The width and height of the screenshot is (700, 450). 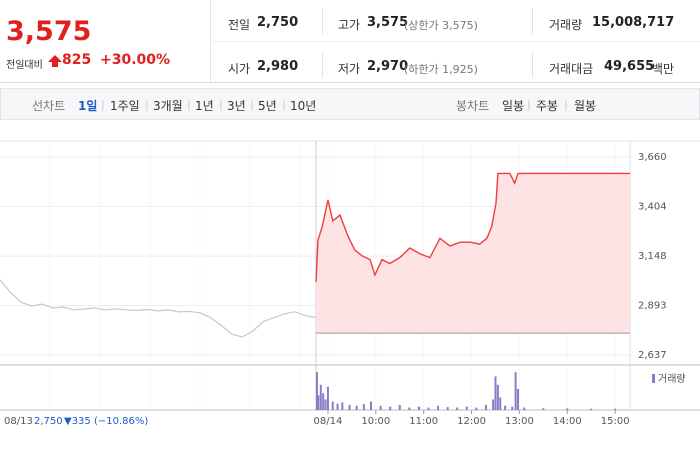 I want to click on stat-value: 2,970, so click(x=388, y=66).